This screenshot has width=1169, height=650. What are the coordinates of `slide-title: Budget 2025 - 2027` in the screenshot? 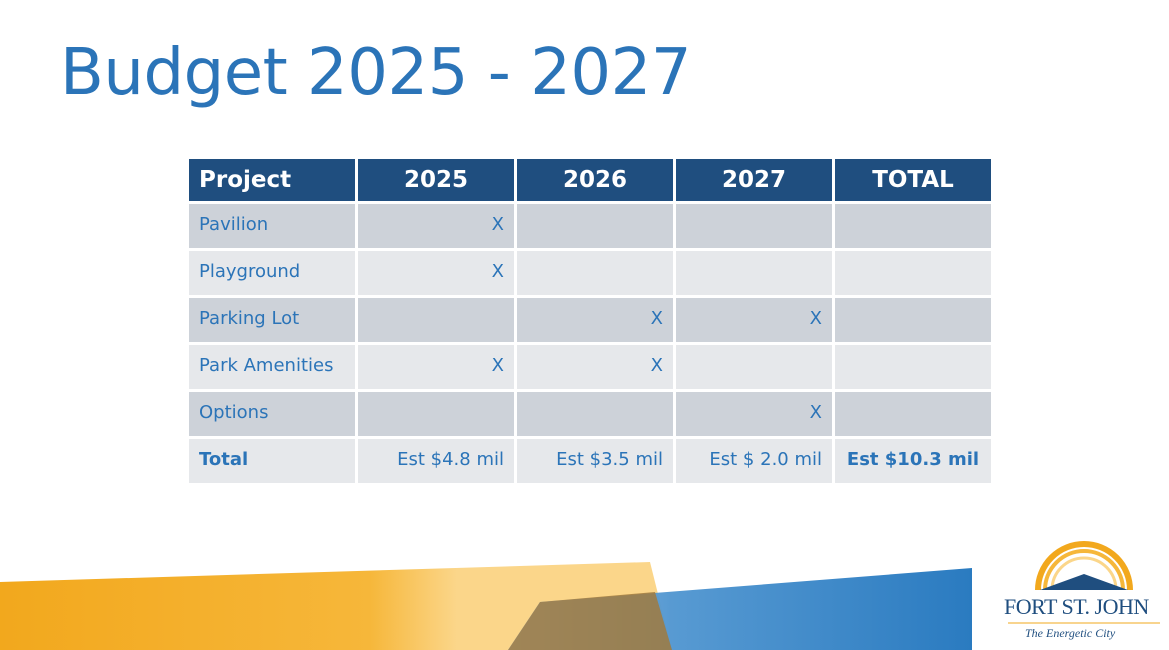 It's located at (376, 73).